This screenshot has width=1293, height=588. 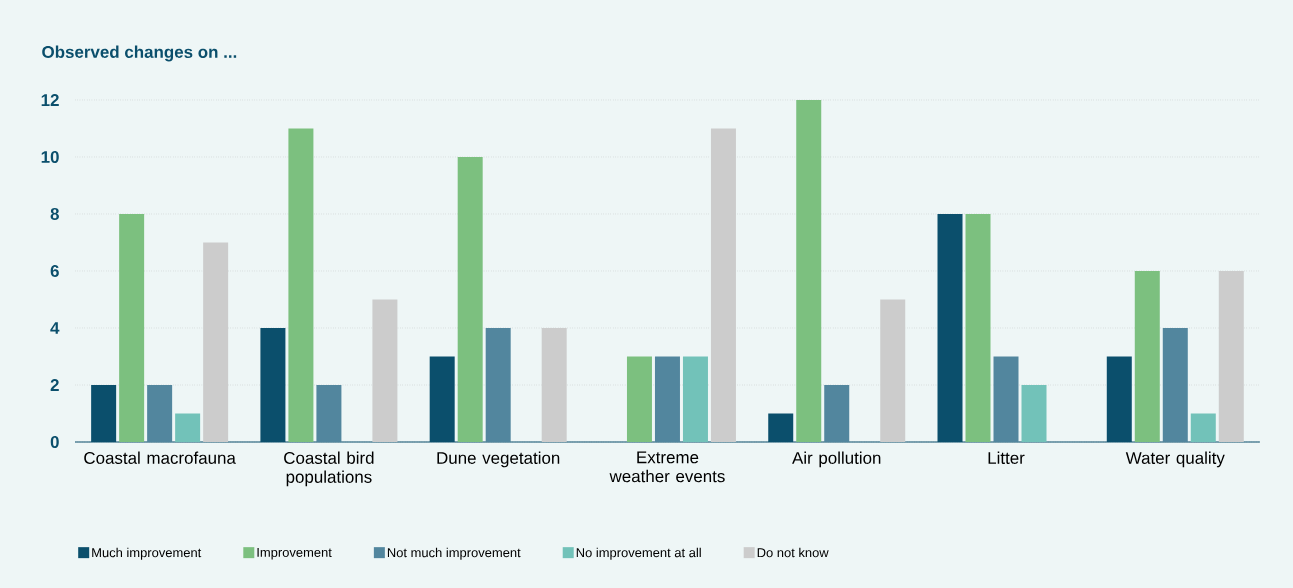 What do you see at coordinates (793, 552) in the screenshot?
I see `legend-label: Do not know` at bounding box center [793, 552].